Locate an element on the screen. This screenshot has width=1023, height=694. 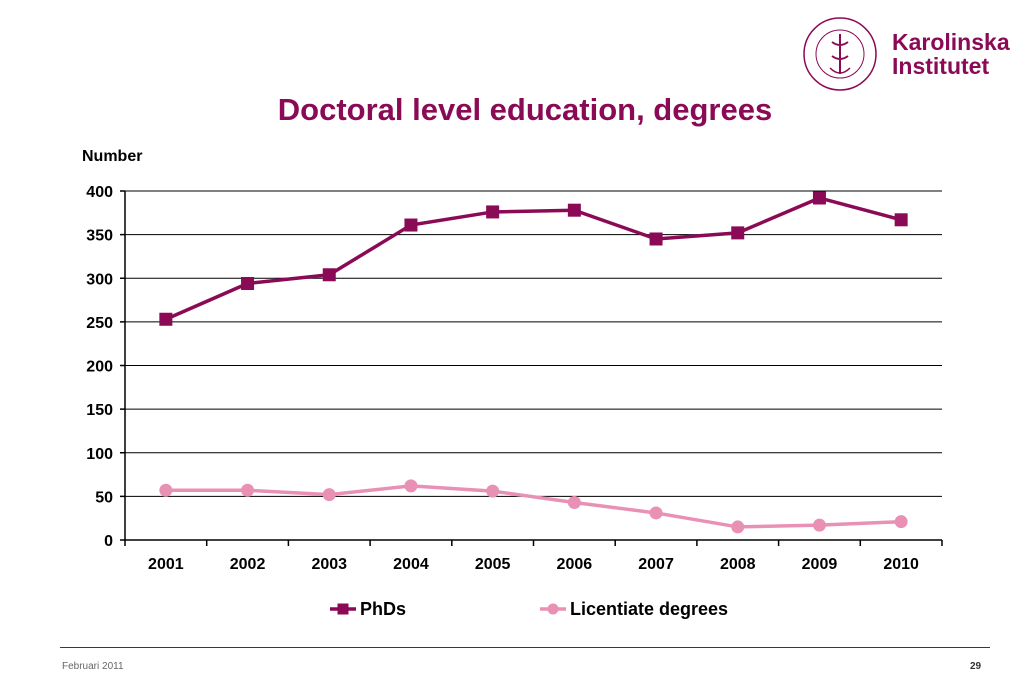
footer-date: Februari 2011 is located at coordinates (93, 666).